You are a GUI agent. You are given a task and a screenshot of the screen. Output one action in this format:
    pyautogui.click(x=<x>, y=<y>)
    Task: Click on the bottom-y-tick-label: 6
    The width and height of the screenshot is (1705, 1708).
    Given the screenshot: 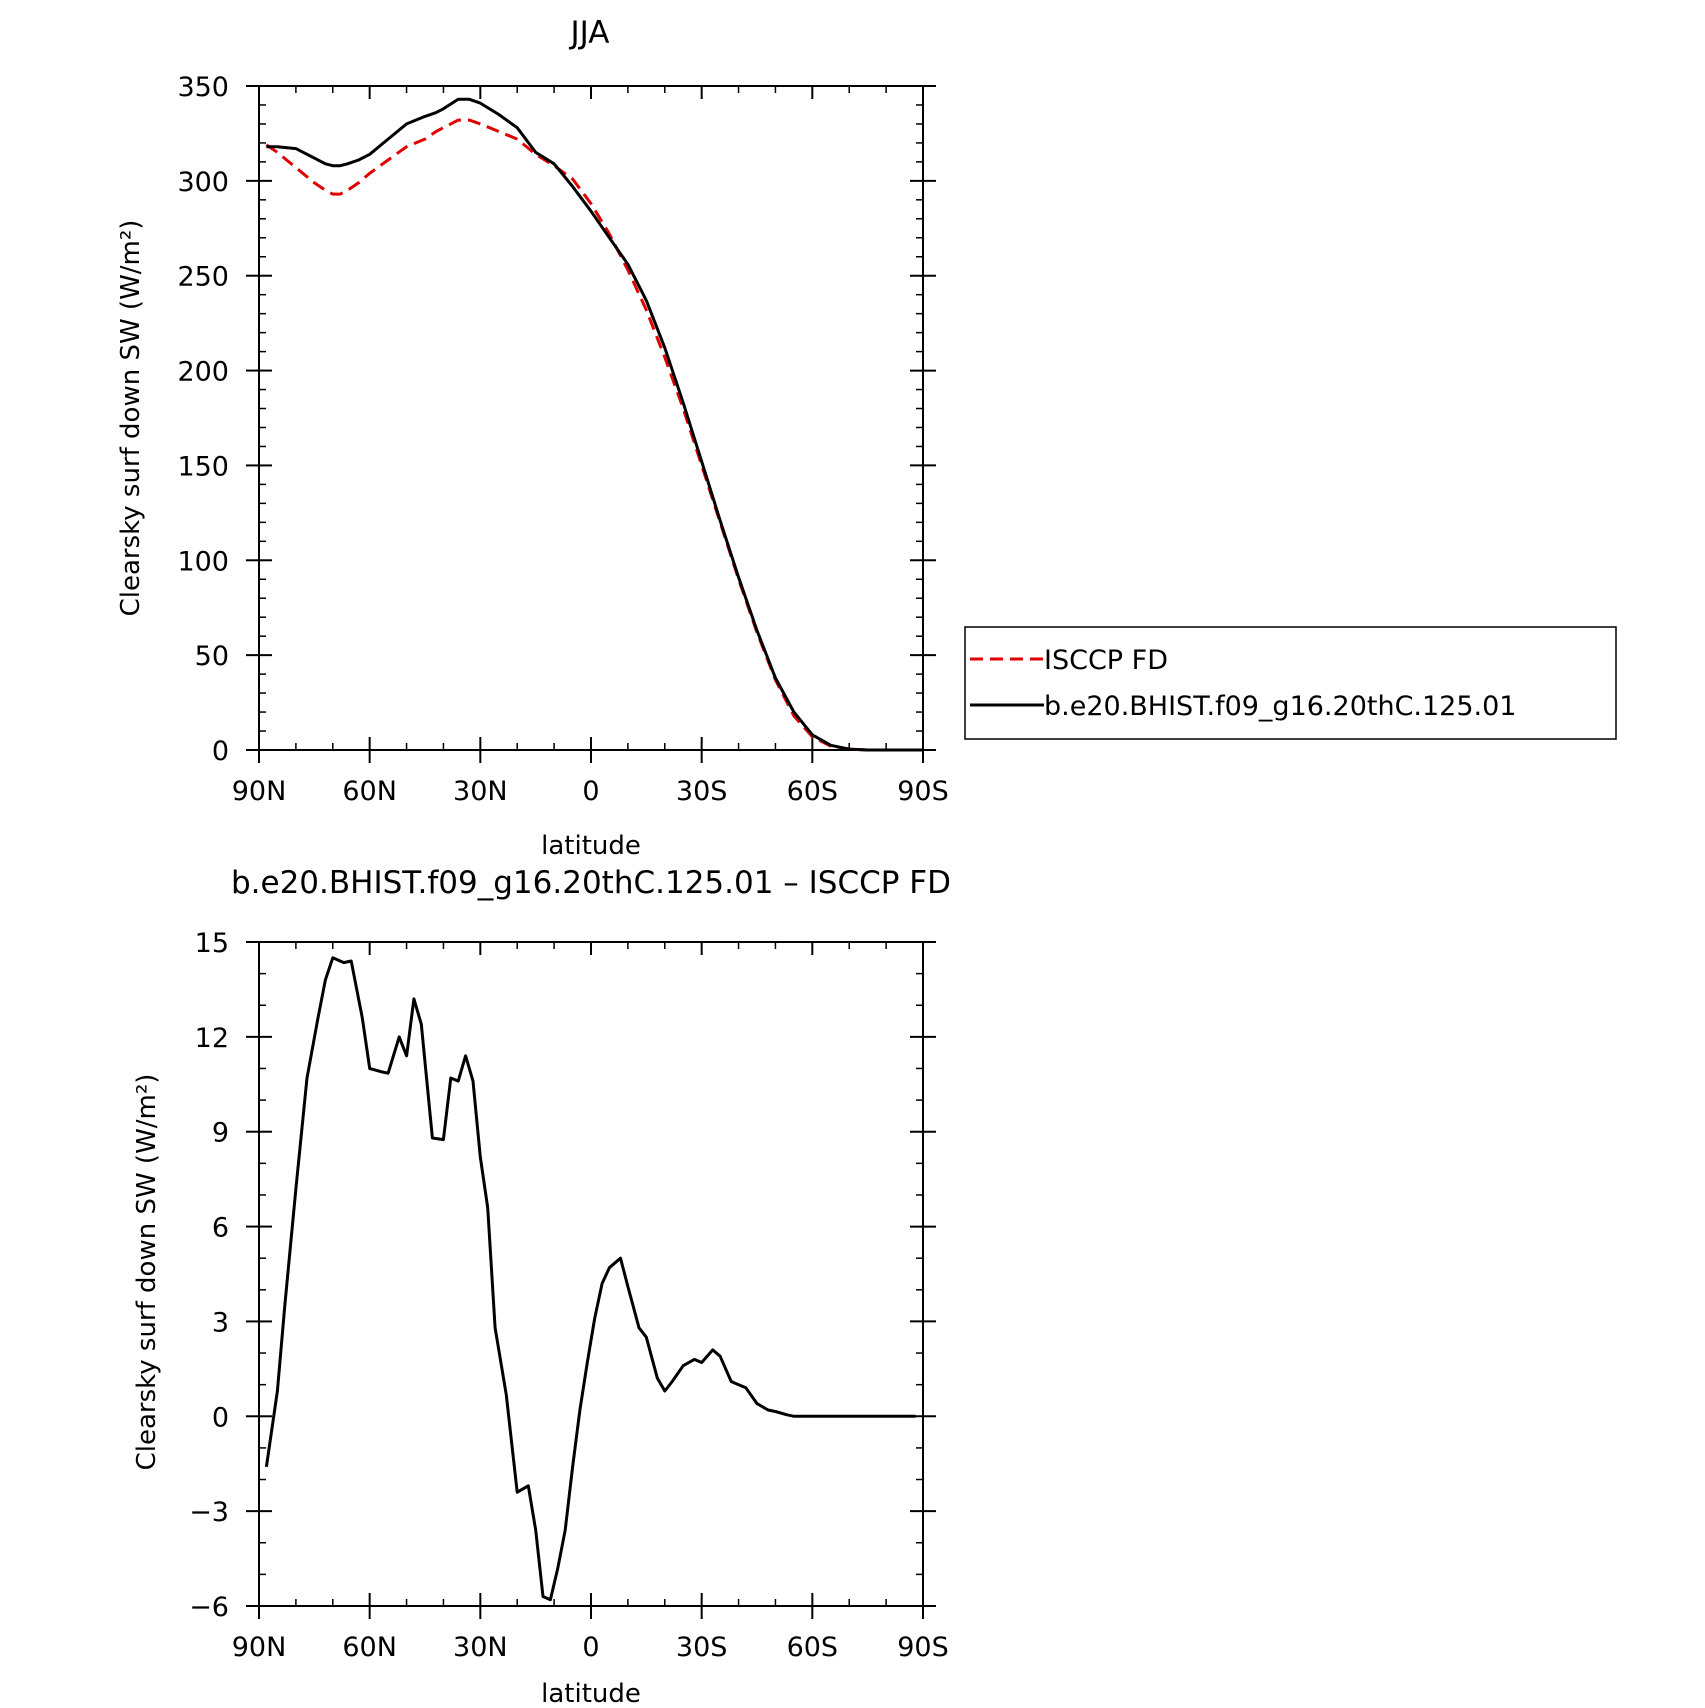 What is the action you would take?
    pyautogui.click(x=220, y=1228)
    